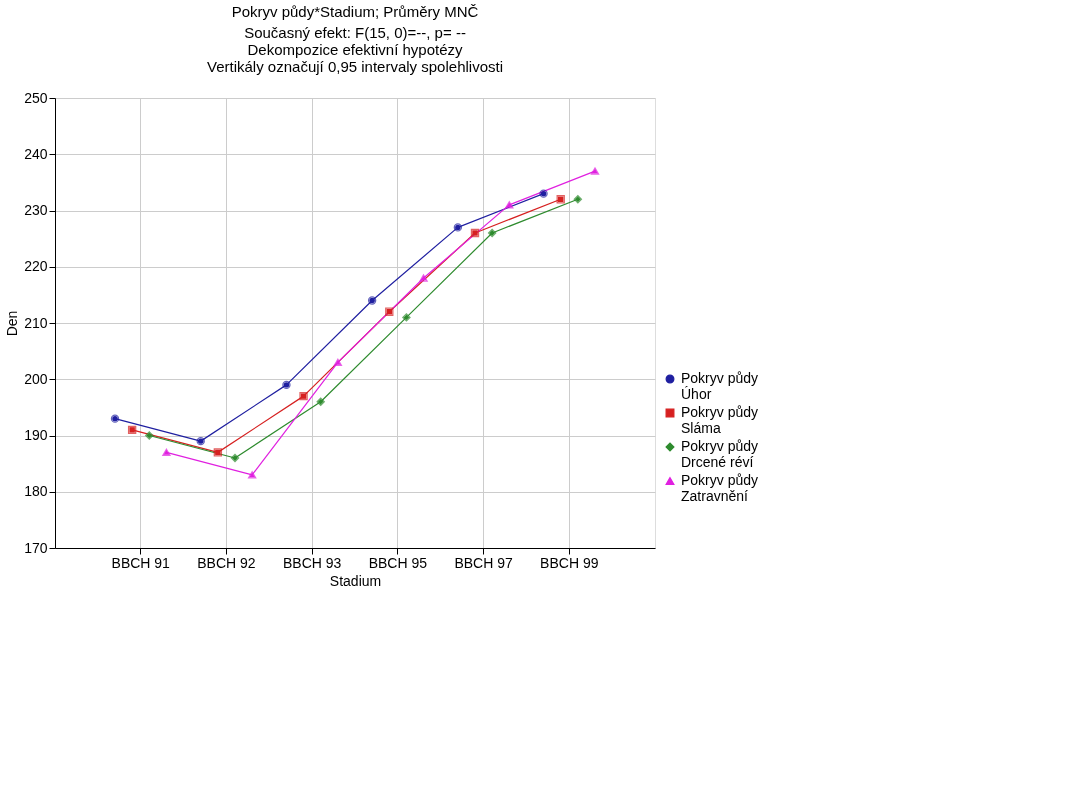 The width and height of the screenshot is (1065, 805). What do you see at coordinates (720, 488) in the screenshot?
I see `legend-label: Pokryv půdy Zatravnění` at bounding box center [720, 488].